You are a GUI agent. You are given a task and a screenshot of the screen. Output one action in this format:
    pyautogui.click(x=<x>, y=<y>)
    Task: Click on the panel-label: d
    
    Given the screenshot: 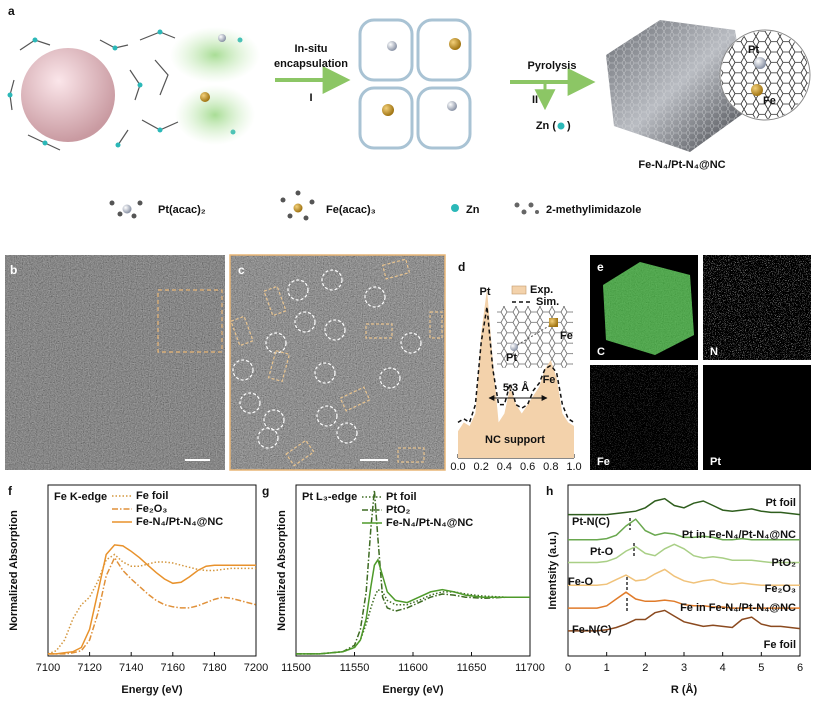 What is the action you would take?
    pyautogui.click(x=461, y=267)
    